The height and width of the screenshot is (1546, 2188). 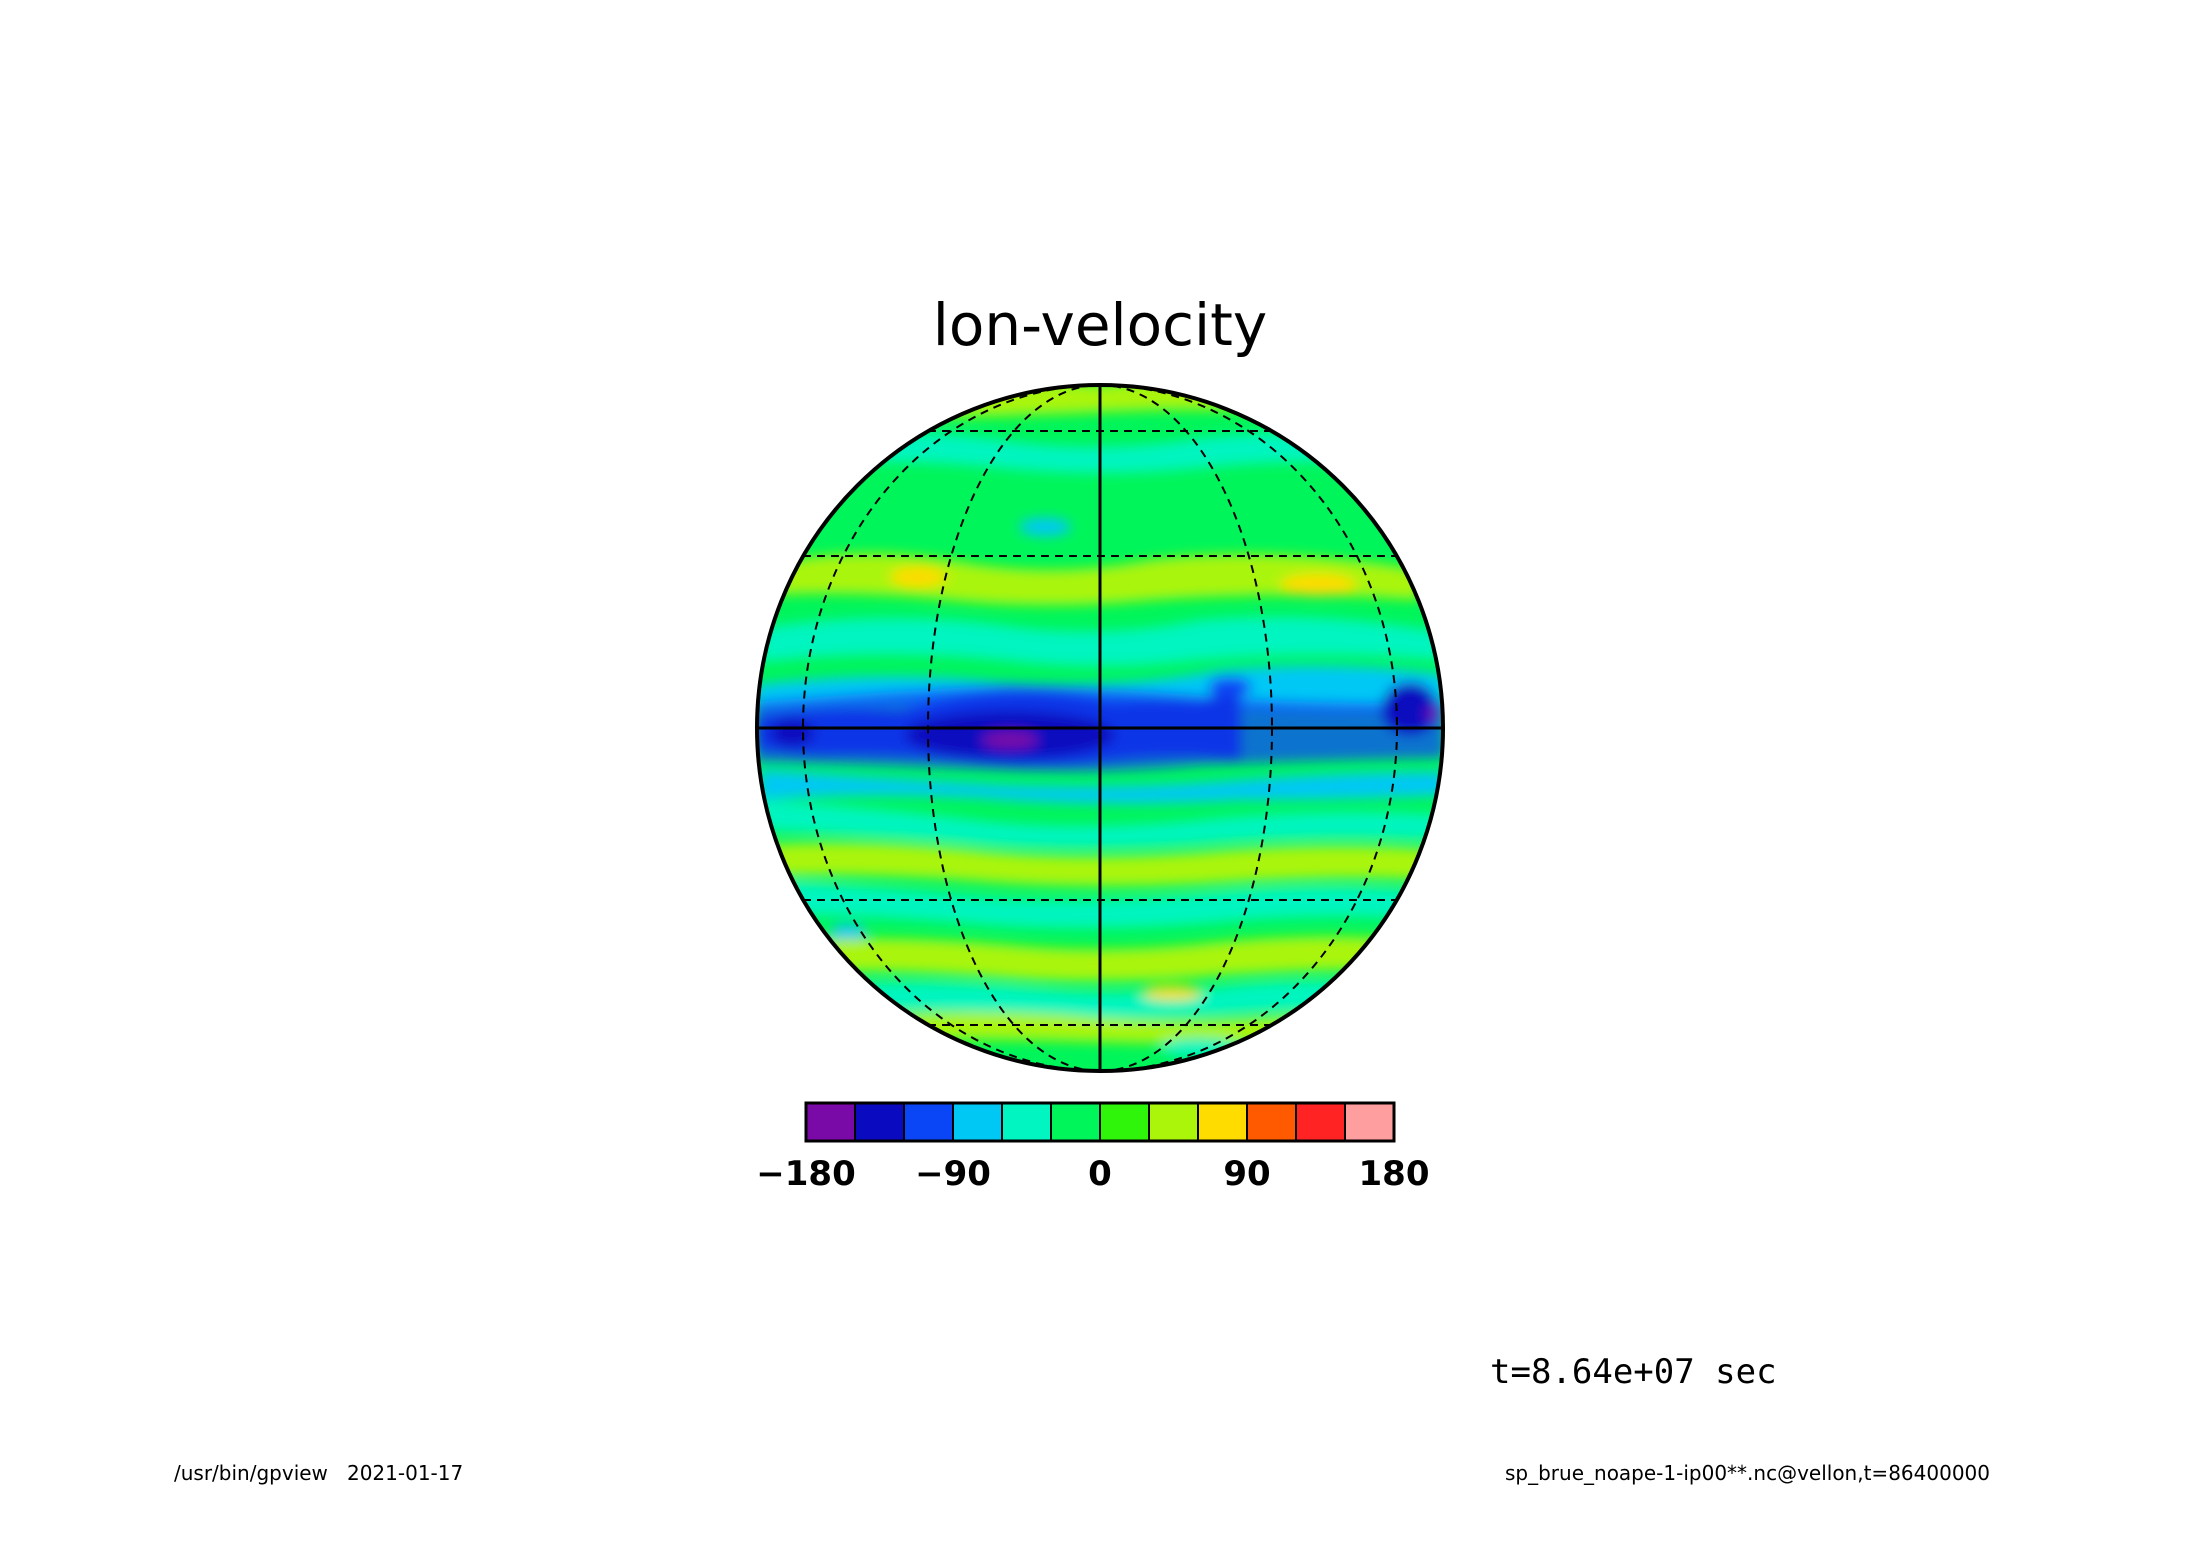 What do you see at coordinates (1090, 1028) in the screenshot?
I see `field-region-lime-band-65s` at bounding box center [1090, 1028].